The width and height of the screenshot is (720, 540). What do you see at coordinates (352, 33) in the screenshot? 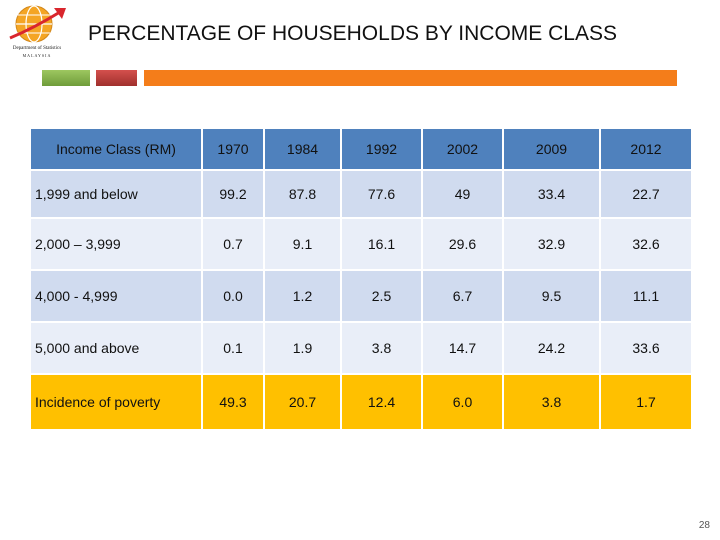
I see `page-title: PERCENTAGE OF HOUSEHOLDS BY INCOME CLASS` at bounding box center [352, 33].